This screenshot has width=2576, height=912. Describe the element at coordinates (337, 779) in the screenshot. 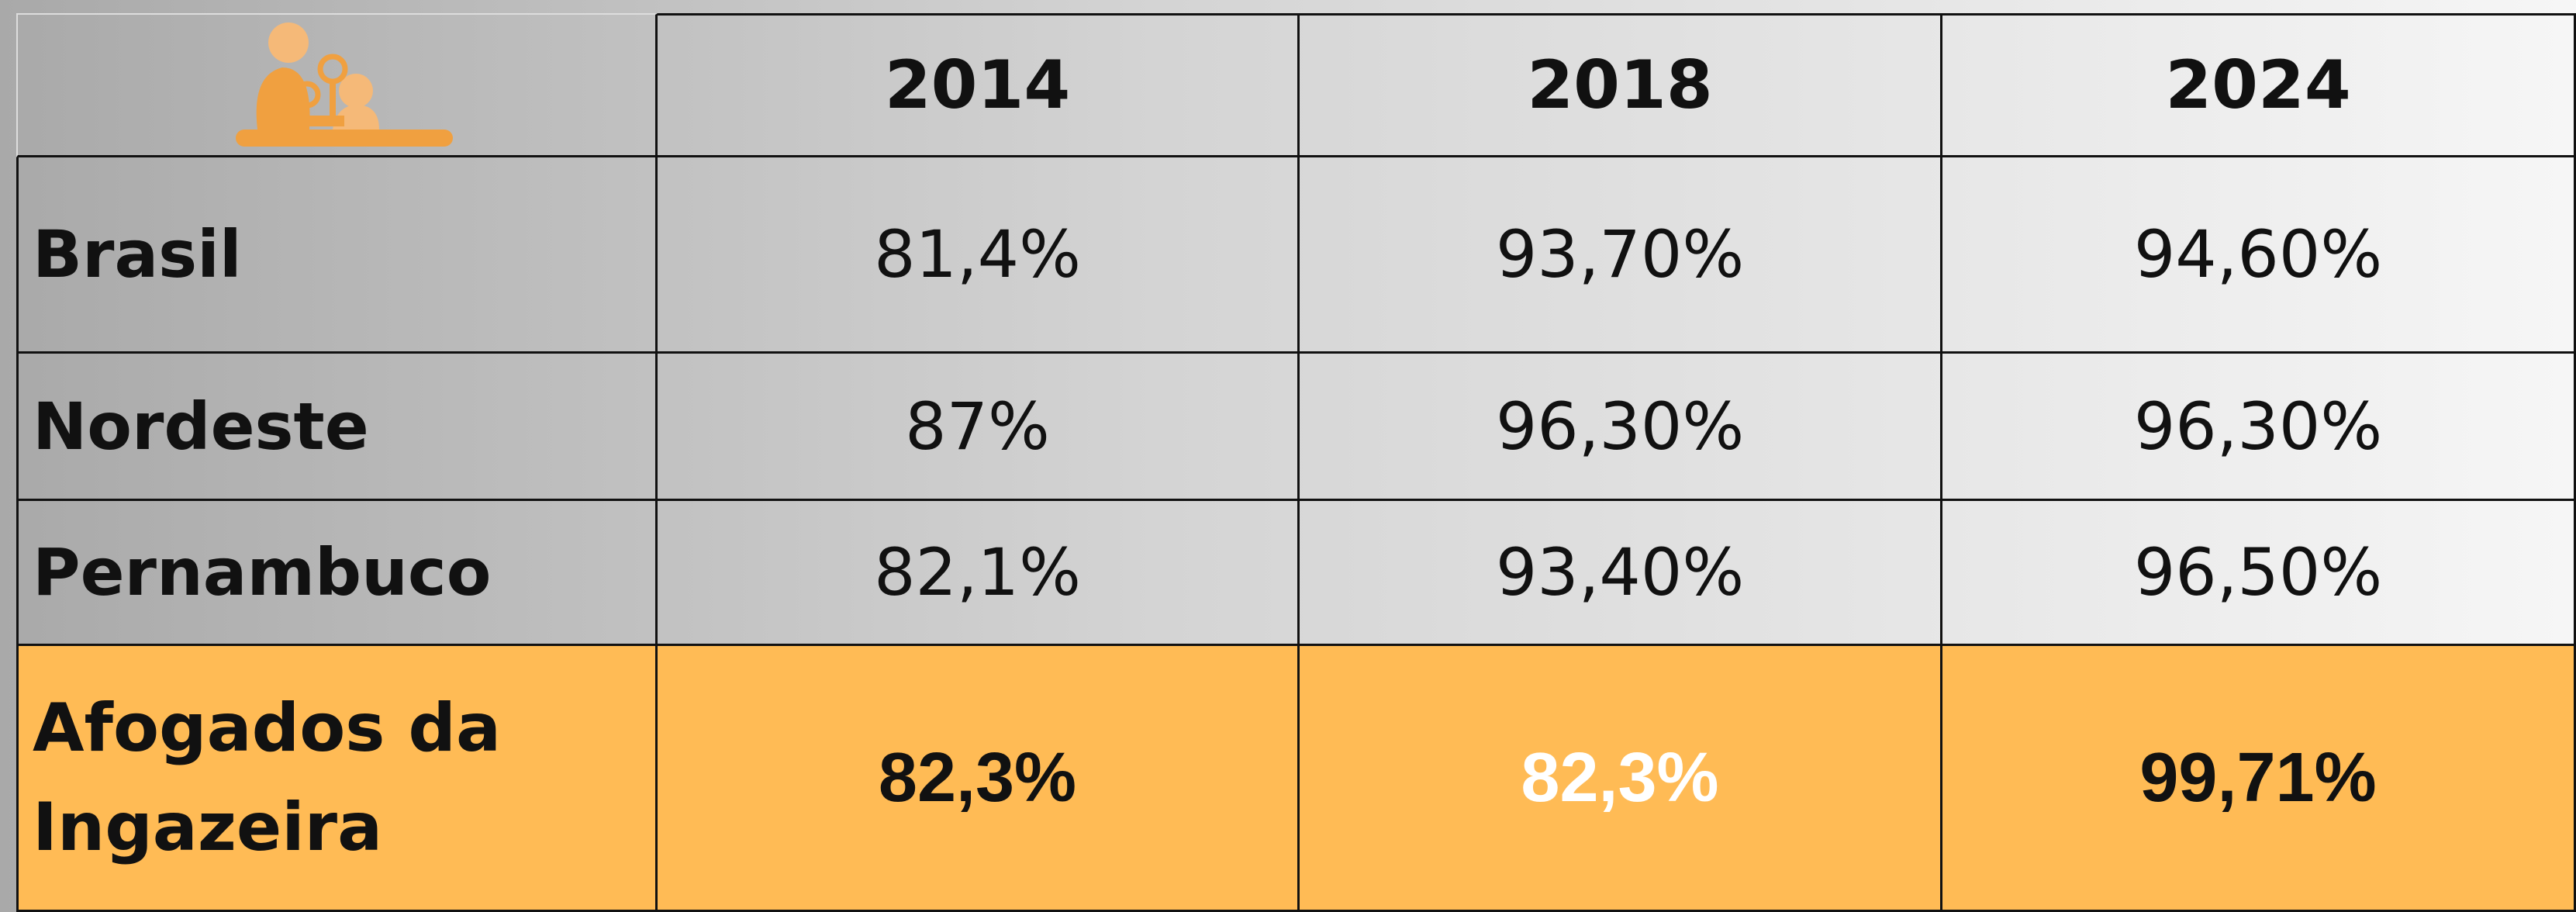

I see `row-label: Afogados da Ingazeira` at that location.